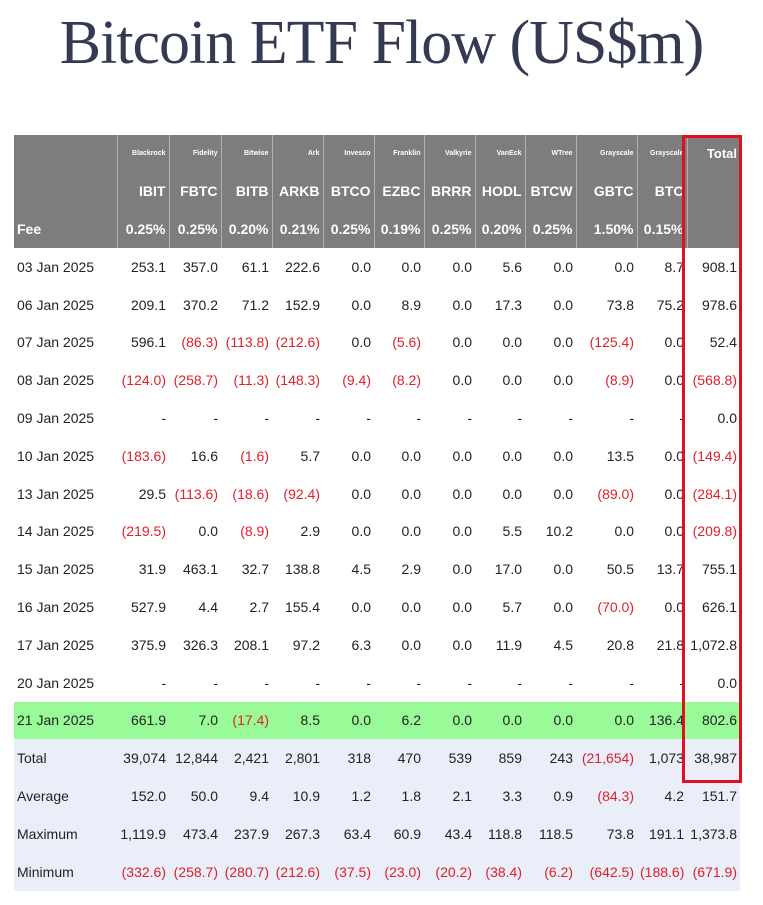  I want to click on date-cell: 17 Jan 2025, so click(56, 644).